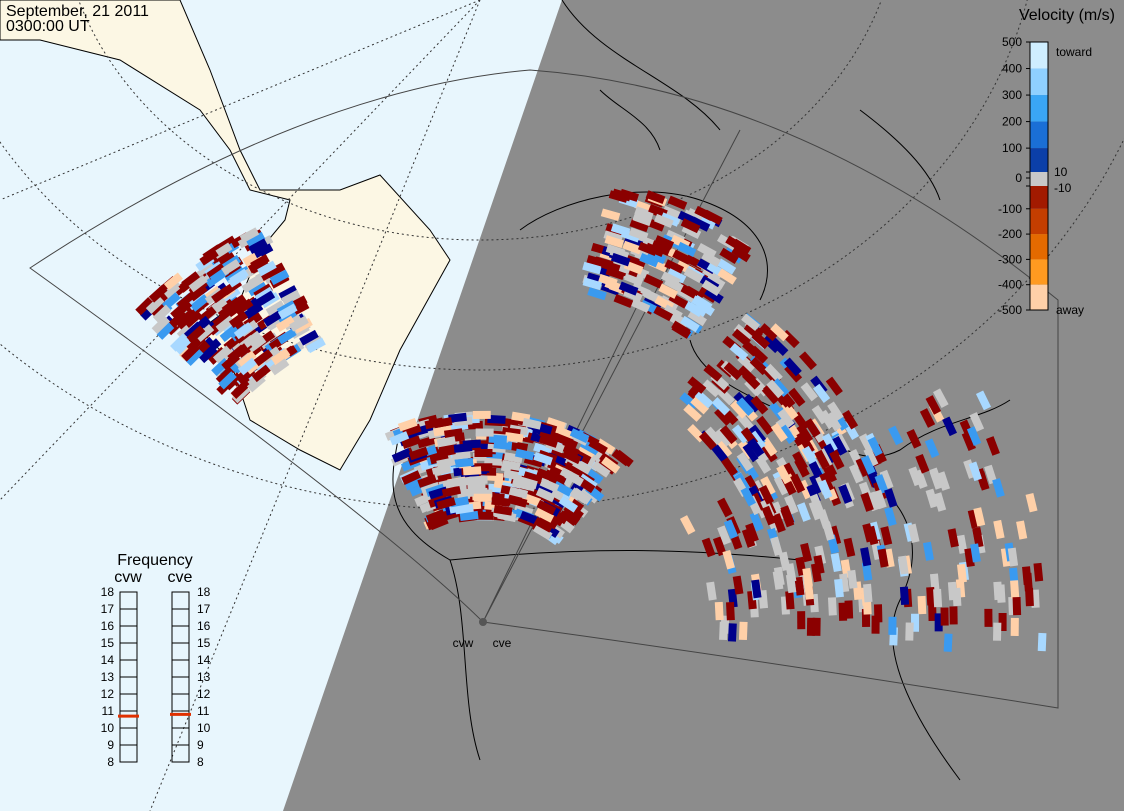 The height and width of the screenshot is (811, 1124). I want to click on frequency-tick-label: 17, so click(108, 609).